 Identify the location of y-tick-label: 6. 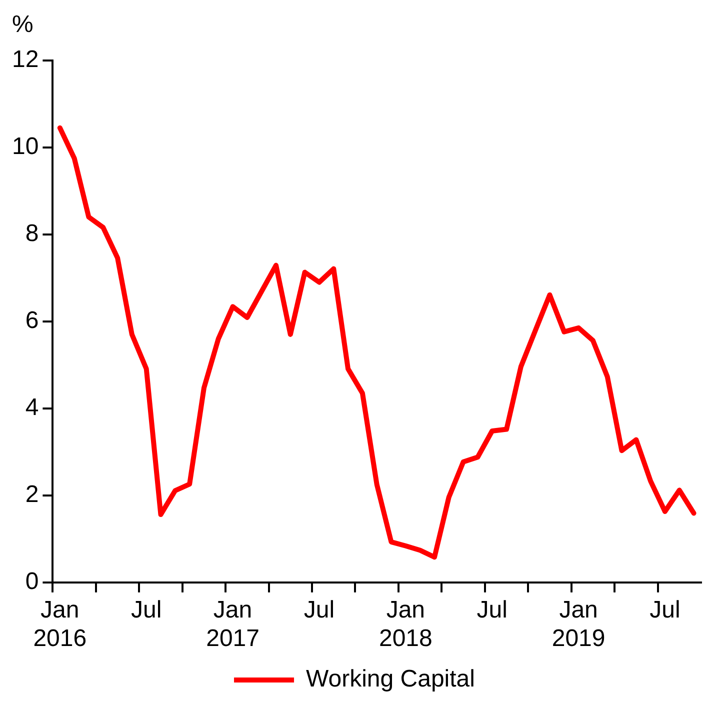
(32, 320).